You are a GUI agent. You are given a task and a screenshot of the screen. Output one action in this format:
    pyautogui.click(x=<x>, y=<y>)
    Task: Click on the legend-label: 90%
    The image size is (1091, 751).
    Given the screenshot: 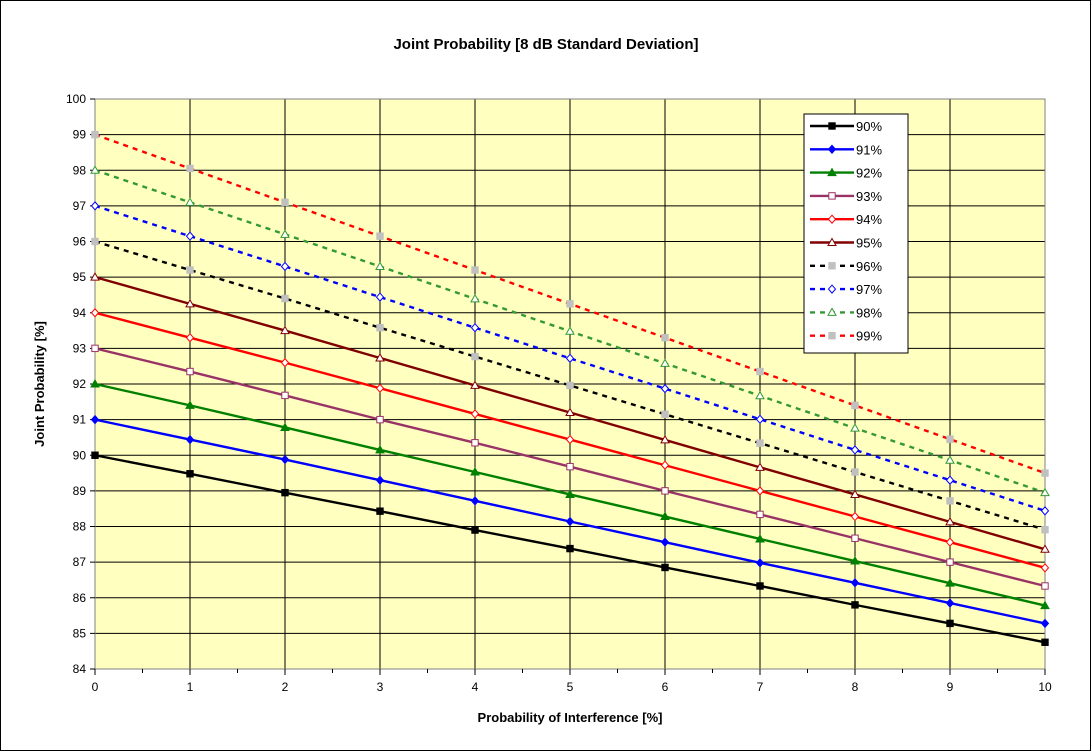 What is the action you would take?
    pyautogui.click(x=869, y=126)
    